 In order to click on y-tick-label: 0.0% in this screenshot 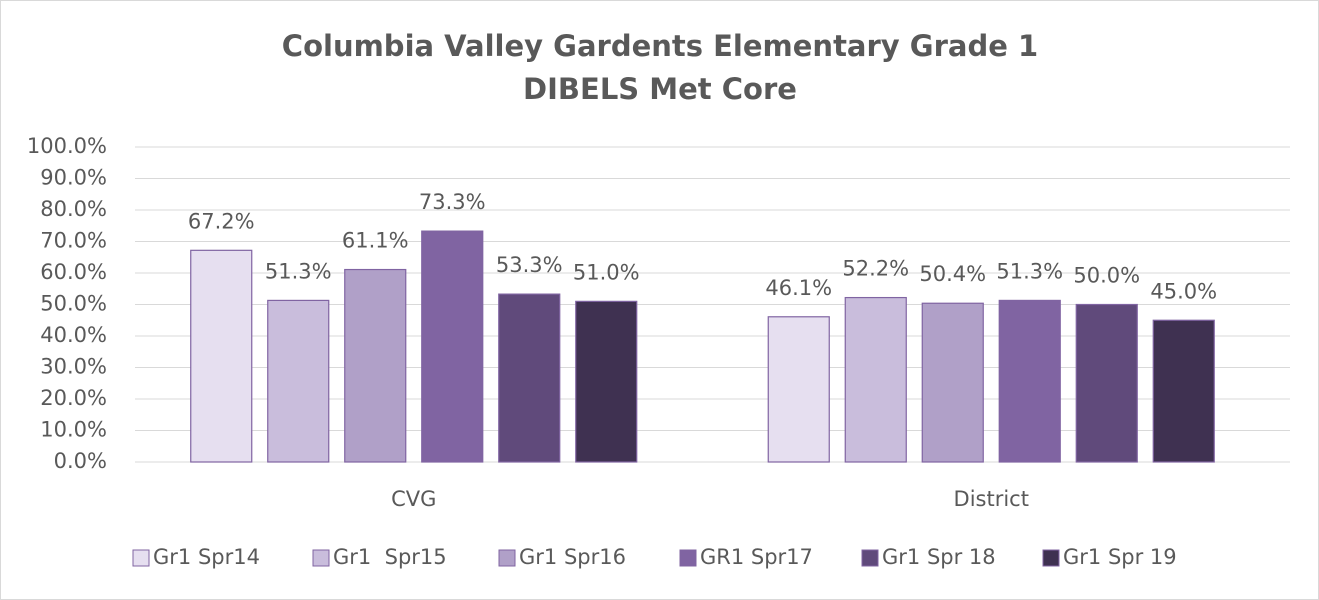, I will do `click(80, 461)`.